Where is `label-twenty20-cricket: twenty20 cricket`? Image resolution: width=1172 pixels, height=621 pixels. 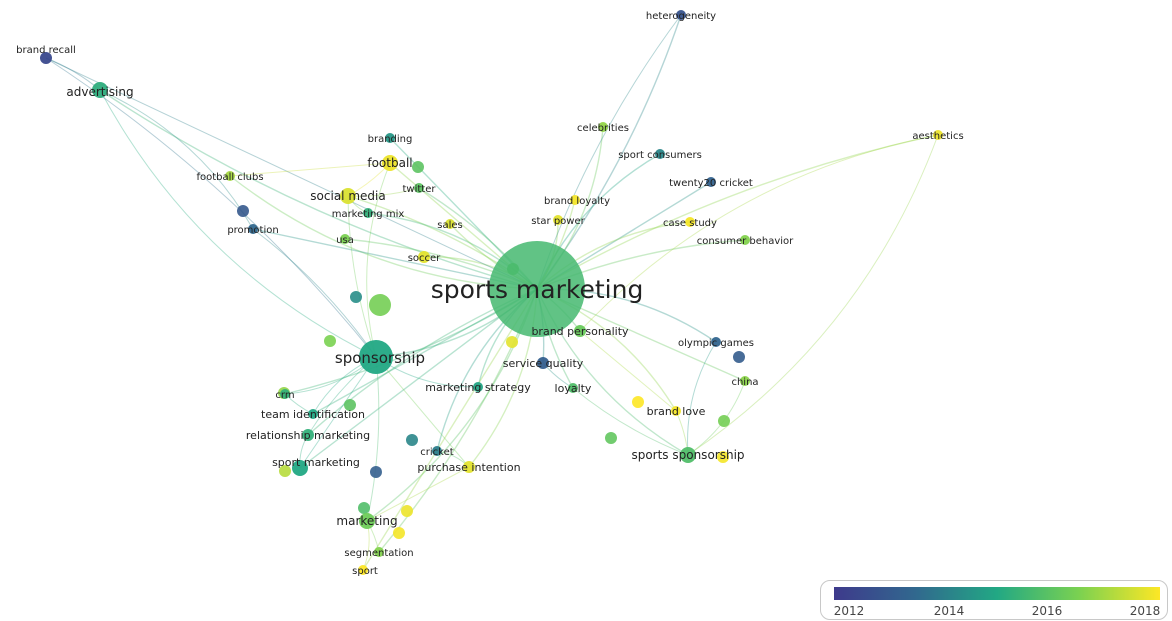 label-twenty20-cricket: twenty20 cricket is located at coordinates (711, 183).